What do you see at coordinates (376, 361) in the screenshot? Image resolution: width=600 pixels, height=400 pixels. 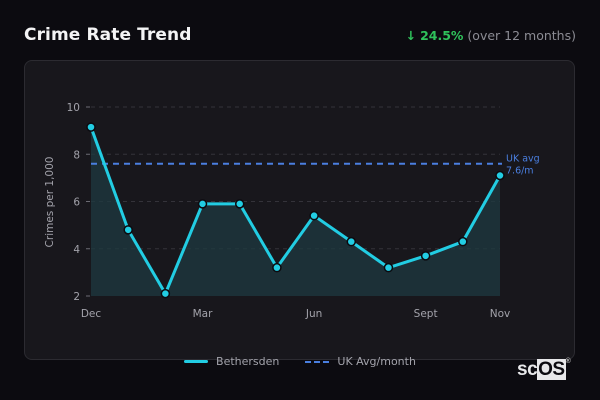 I see `legend-label: UK Avg/month` at bounding box center [376, 361].